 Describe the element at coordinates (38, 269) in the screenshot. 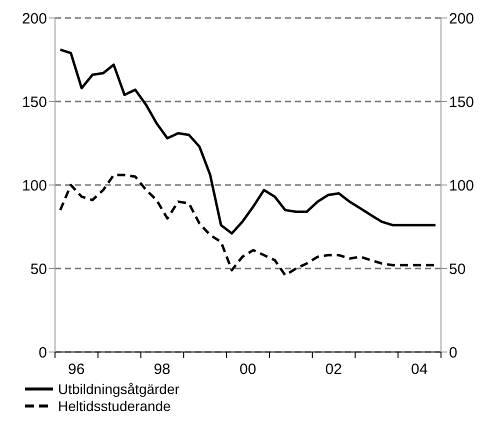

I see `y-tick-label: 50` at that location.